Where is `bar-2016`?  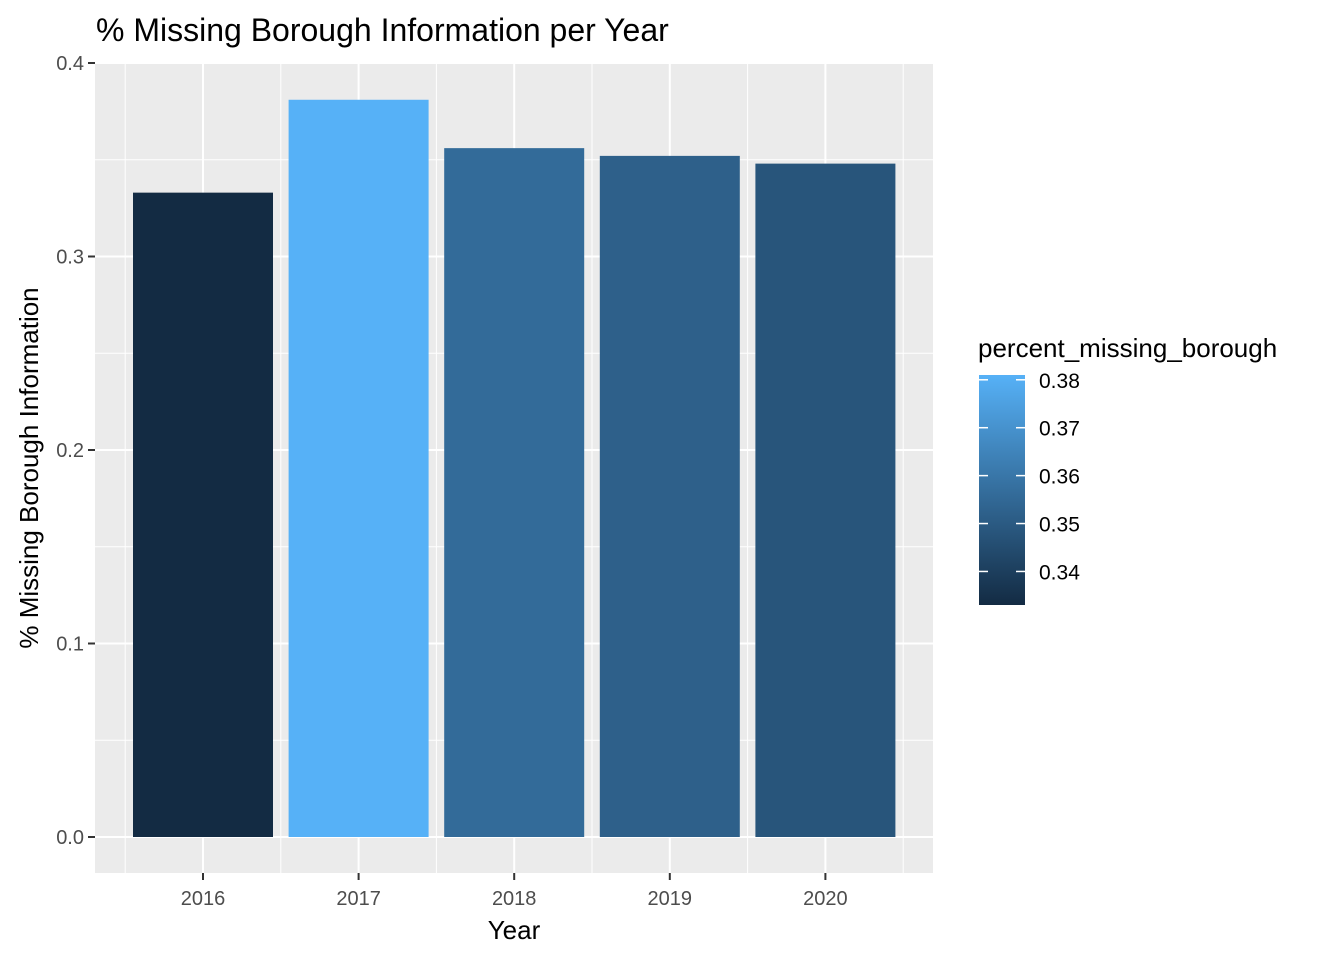 bar-2016 is located at coordinates (203, 514).